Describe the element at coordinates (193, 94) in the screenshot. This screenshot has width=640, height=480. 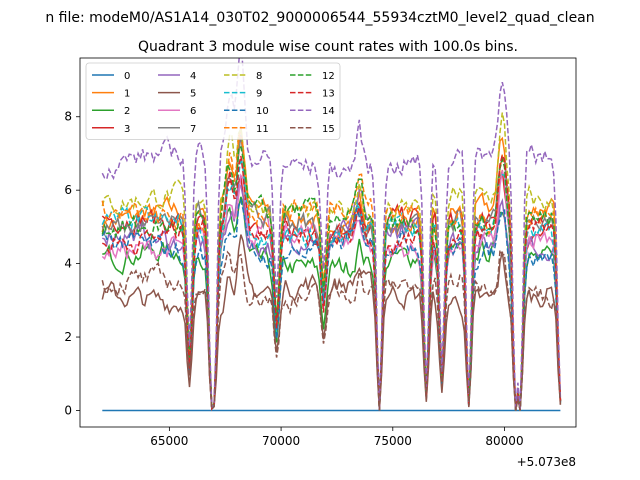
I see `legend-label: 5` at that location.